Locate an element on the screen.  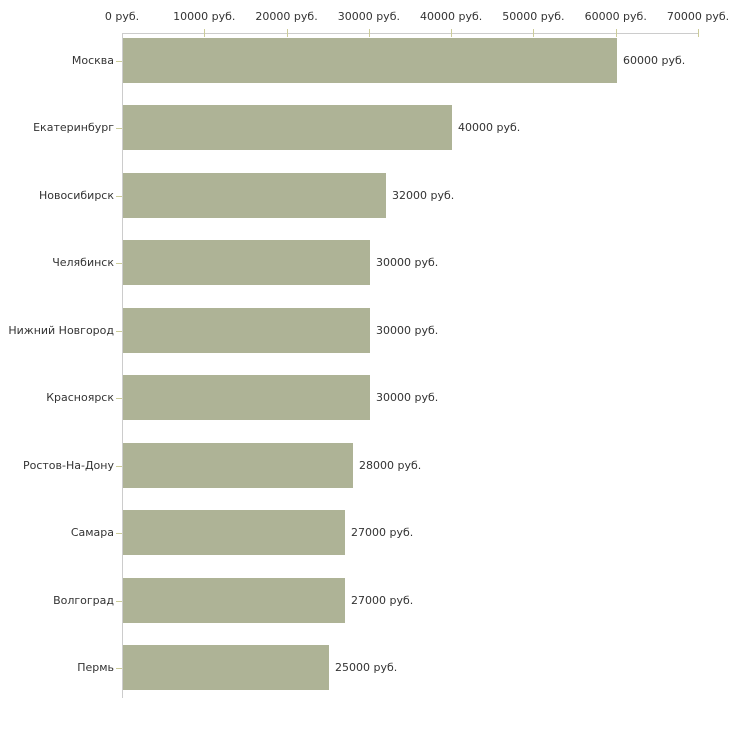
y-axis-line is located at coordinates (122, 365).